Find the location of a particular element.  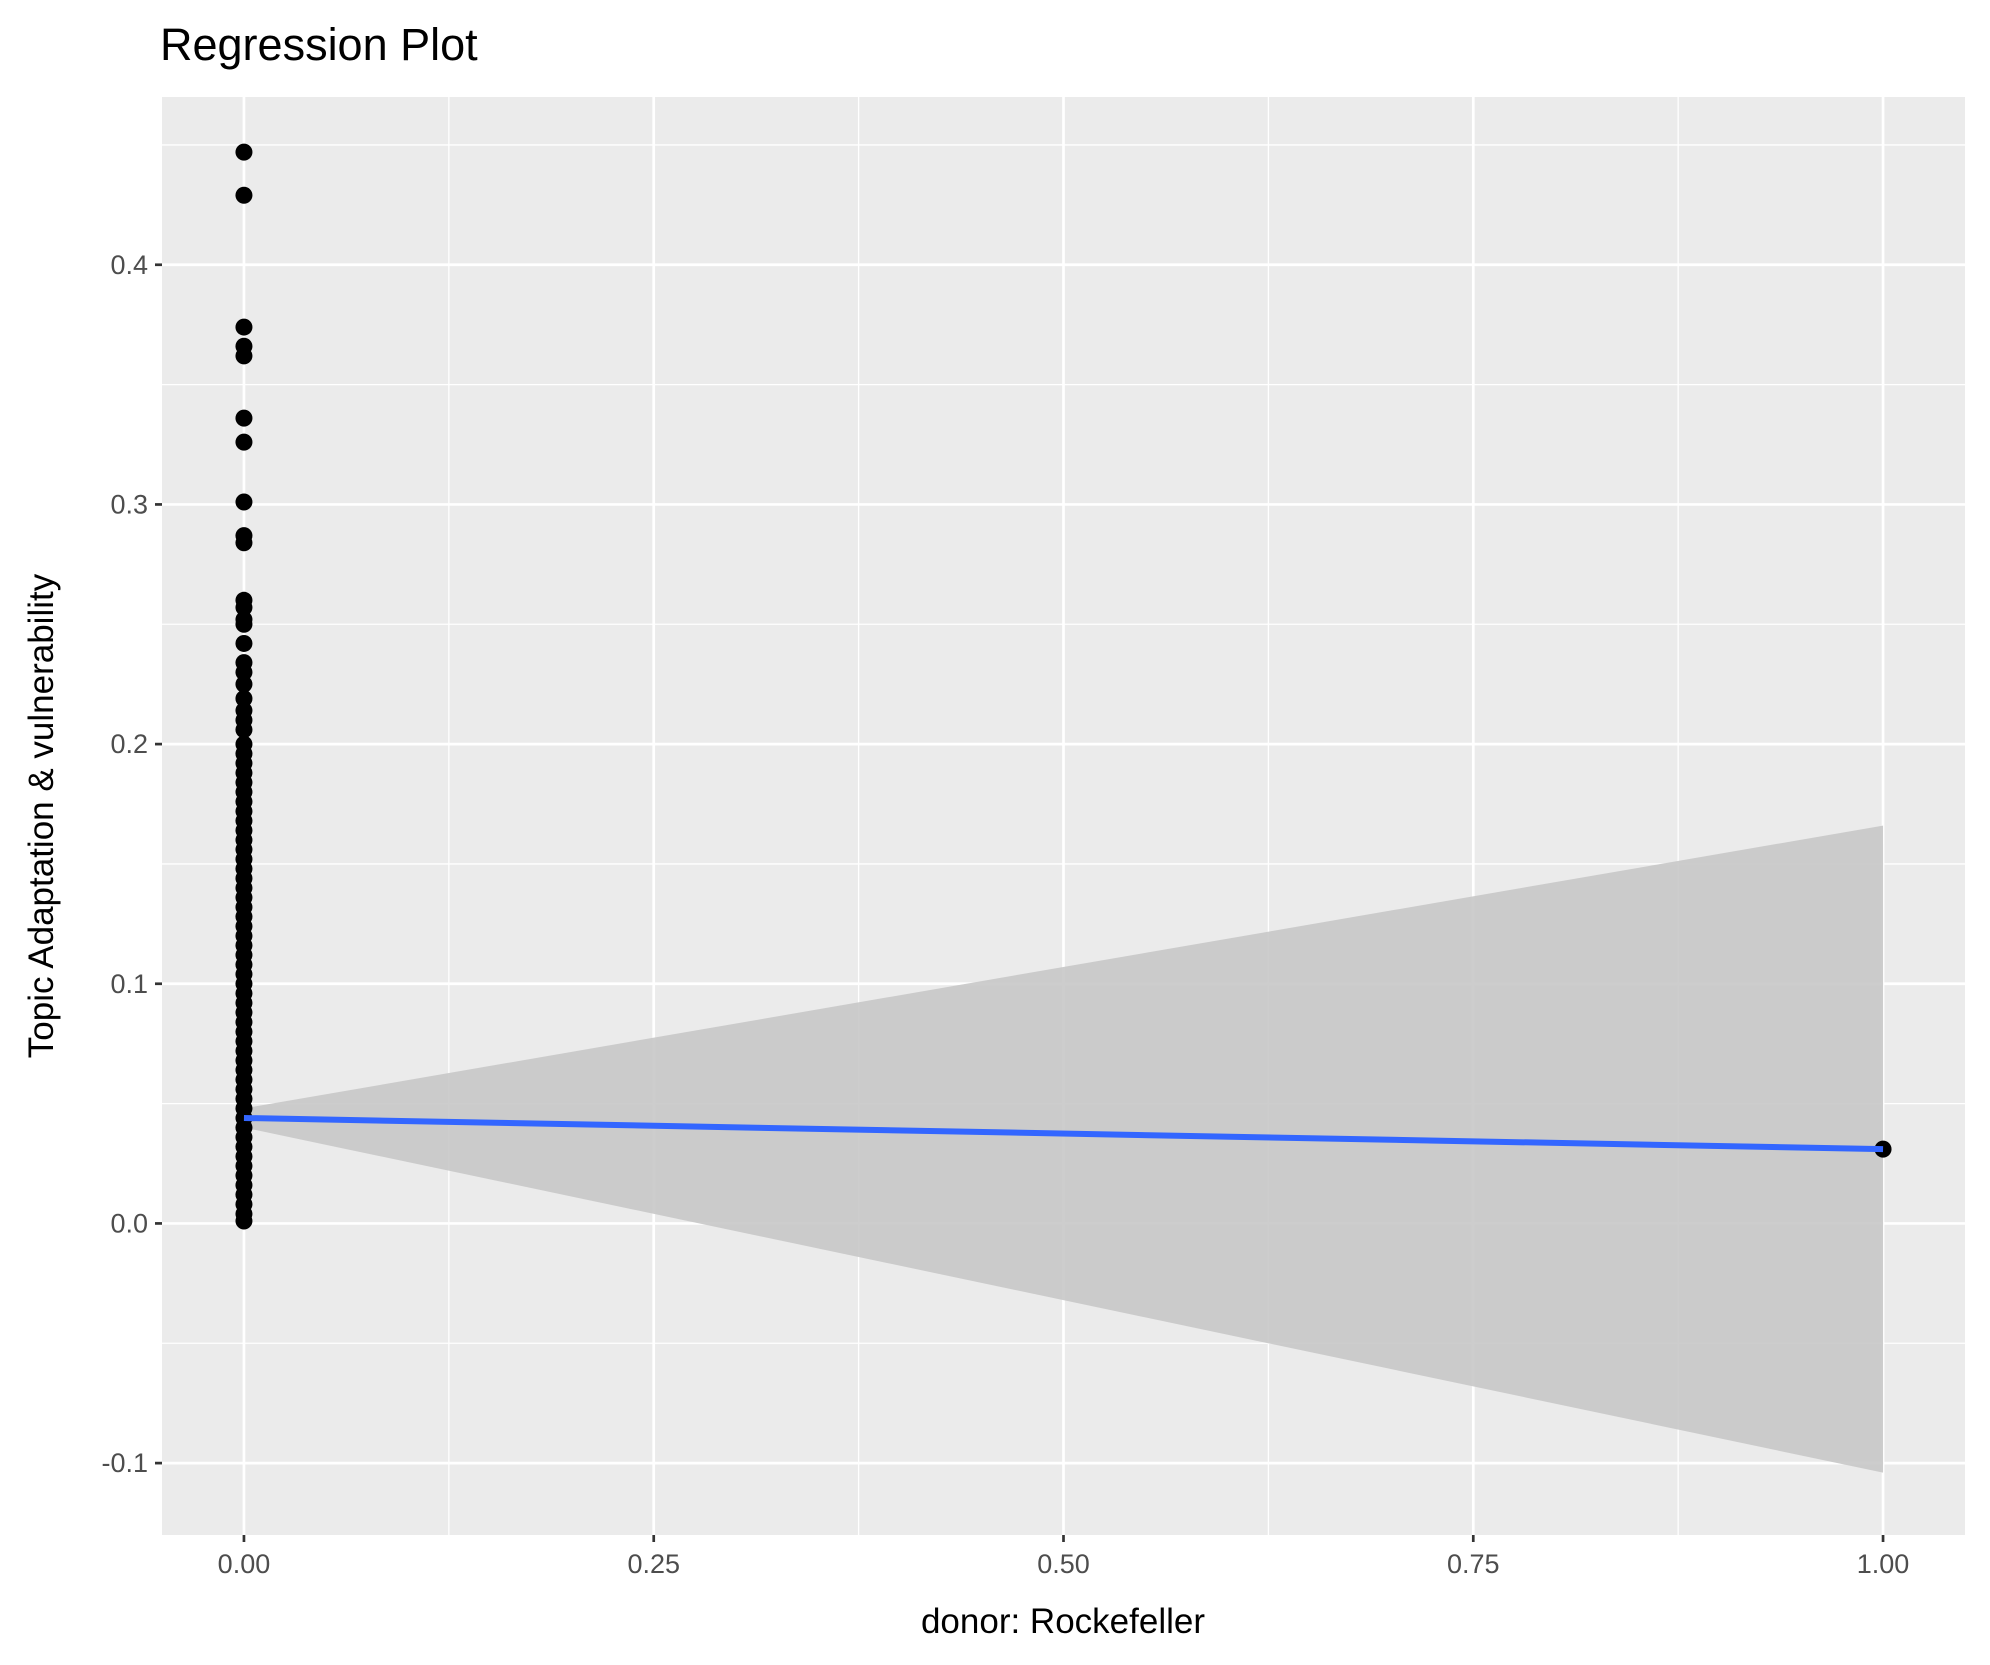

x-tick-label: 0.50 is located at coordinates (1063, 1564).